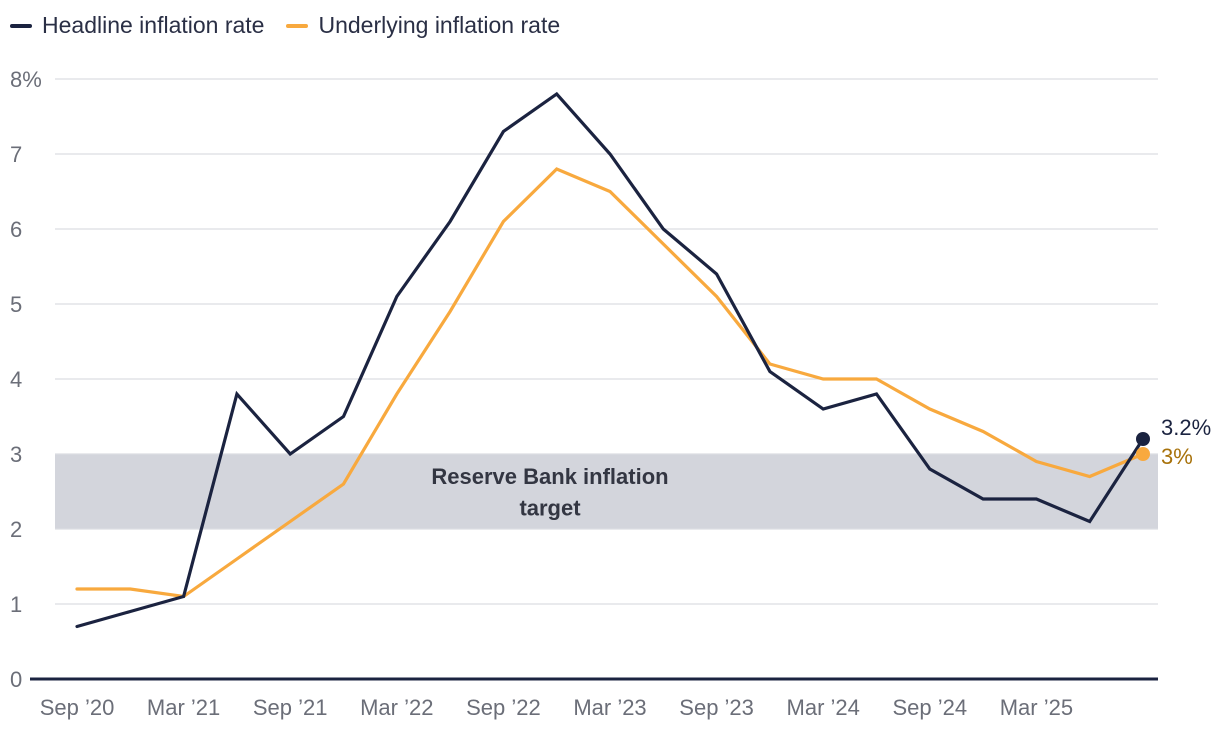  What do you see at coordinates (550, 508) in the screenshot?
I see `target-band-label: target` at bounding box center [550, 508].